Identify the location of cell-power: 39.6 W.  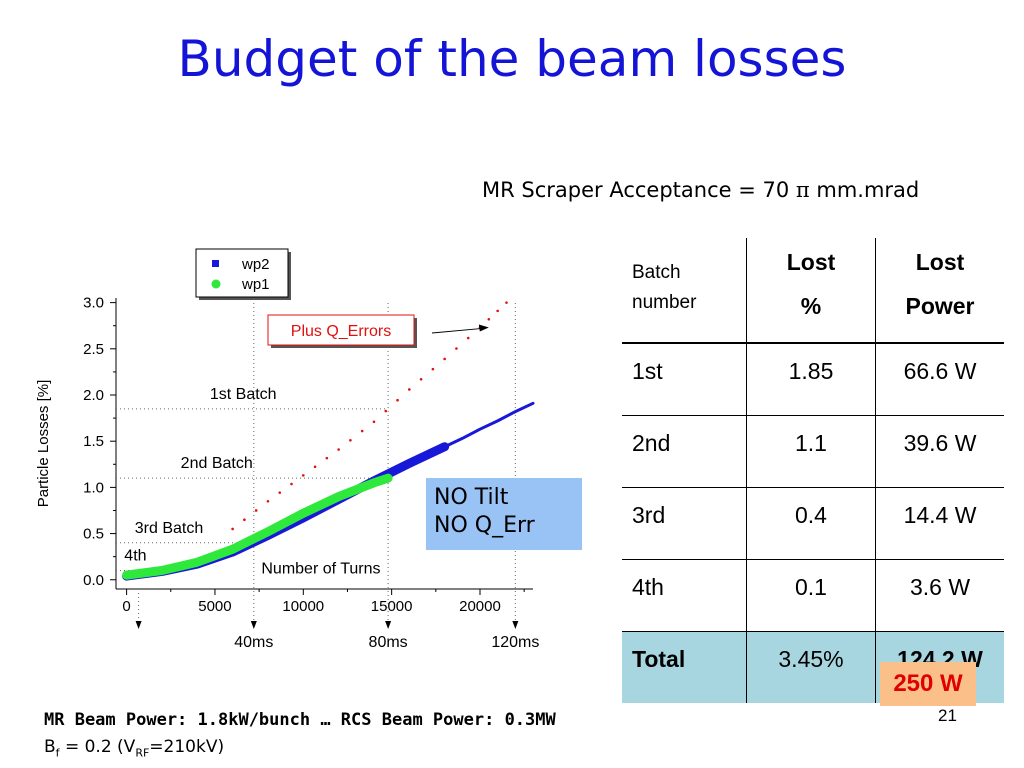
(939, 451).